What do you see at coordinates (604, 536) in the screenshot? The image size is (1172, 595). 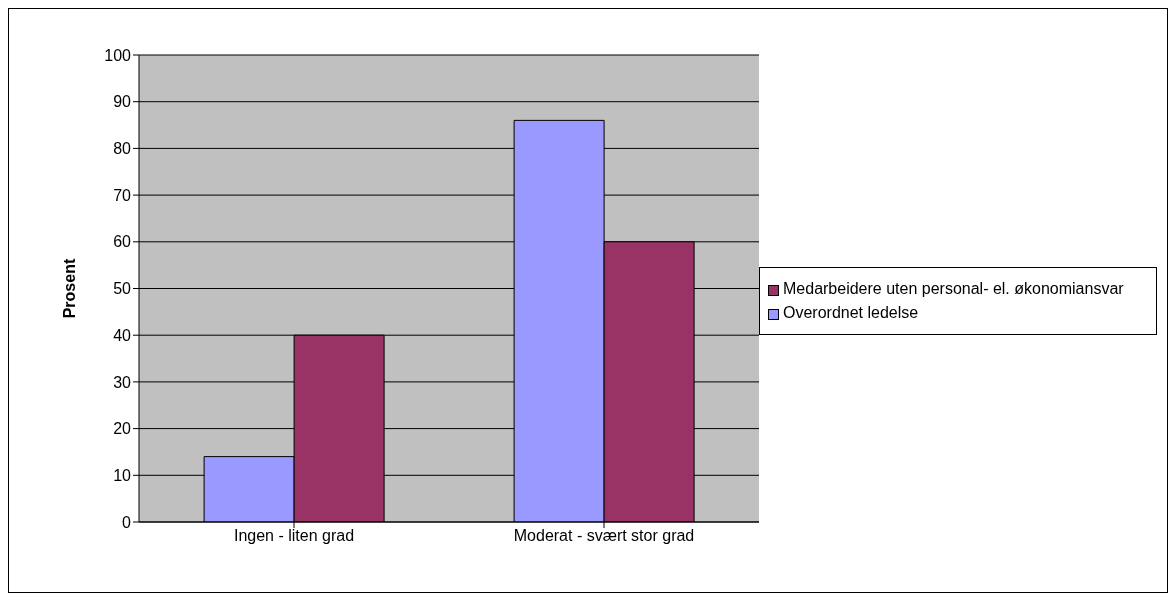 I see `x-tick-label: Moderat - svært stor grad` at bounding box center [604, 536].